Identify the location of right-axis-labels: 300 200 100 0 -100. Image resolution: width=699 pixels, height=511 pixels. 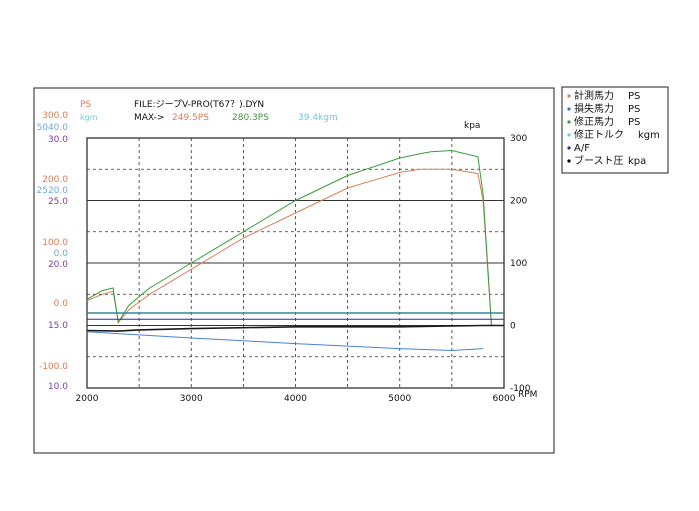
(520, 264).